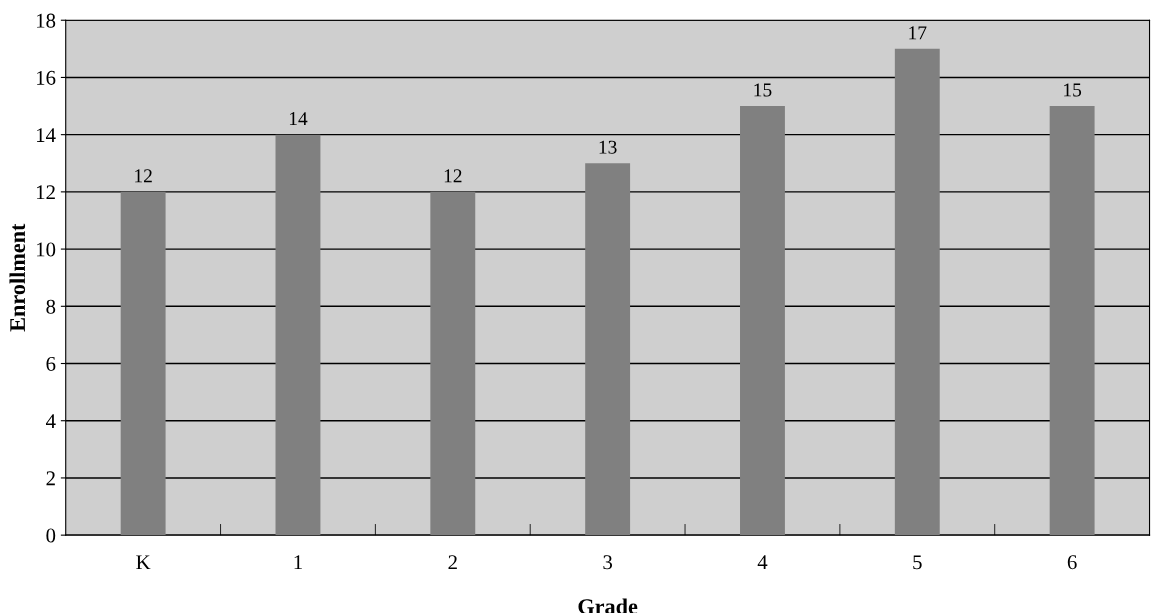  What do you see at coordinates (608, 147) in the screenshot?
I see `data-label: 13` at bounding box center [608, 147].